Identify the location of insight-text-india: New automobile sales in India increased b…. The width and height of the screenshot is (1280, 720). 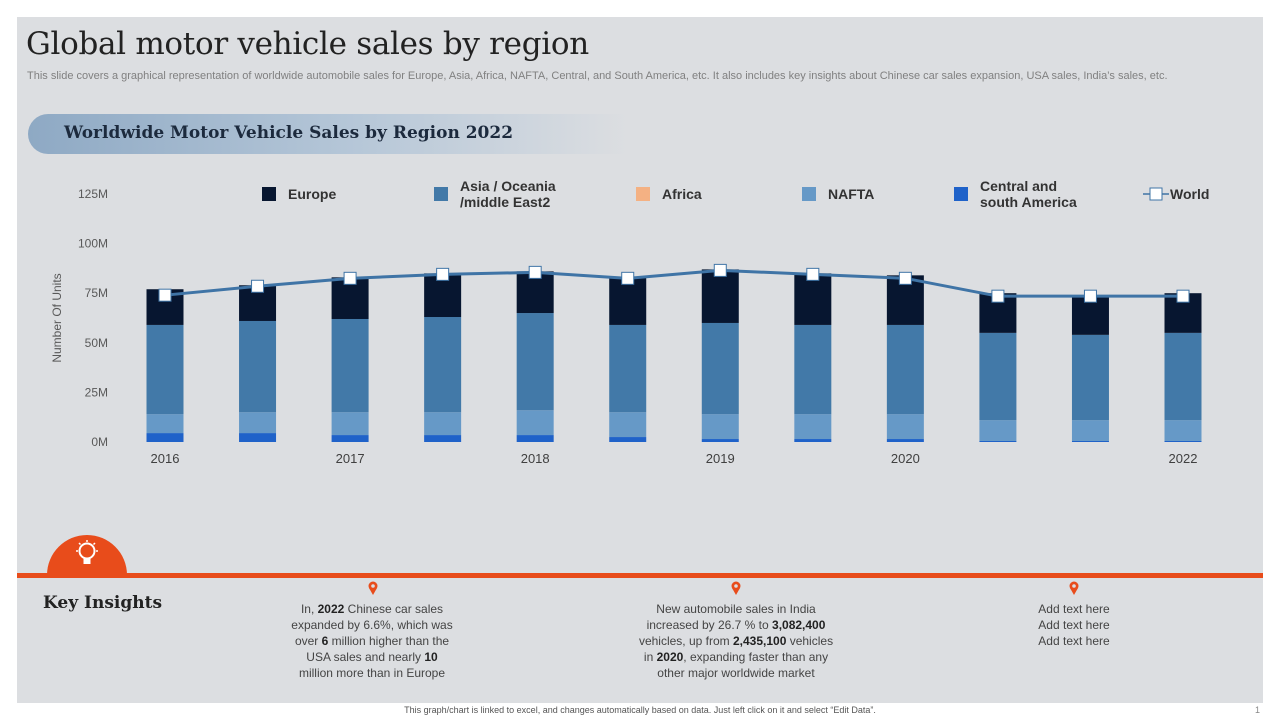
(736, 641).